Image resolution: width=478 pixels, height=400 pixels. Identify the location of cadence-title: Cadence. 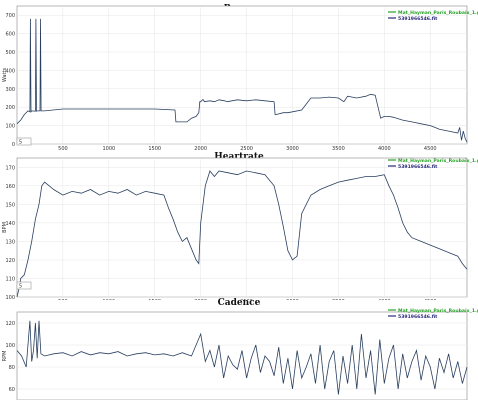
(239, 303).